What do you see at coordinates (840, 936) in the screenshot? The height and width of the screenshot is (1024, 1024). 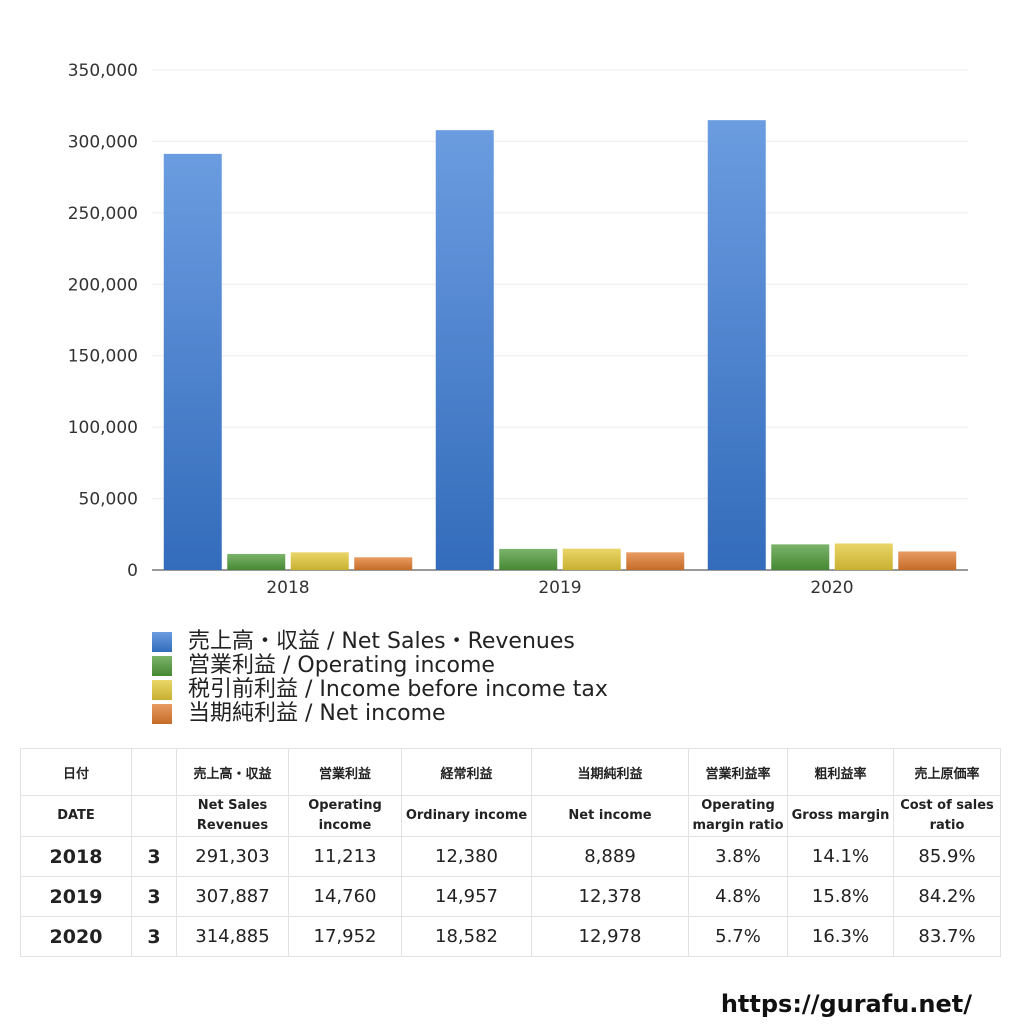 I see `value-cell: 16.3%` at bounding box center [840, 936].